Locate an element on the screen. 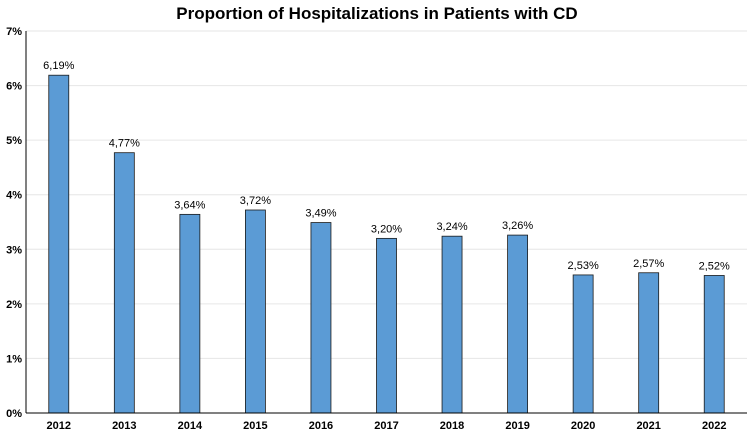 The width and height of the screenshot is (754, 433). bar-2015 is located at coordinates (255, 311).